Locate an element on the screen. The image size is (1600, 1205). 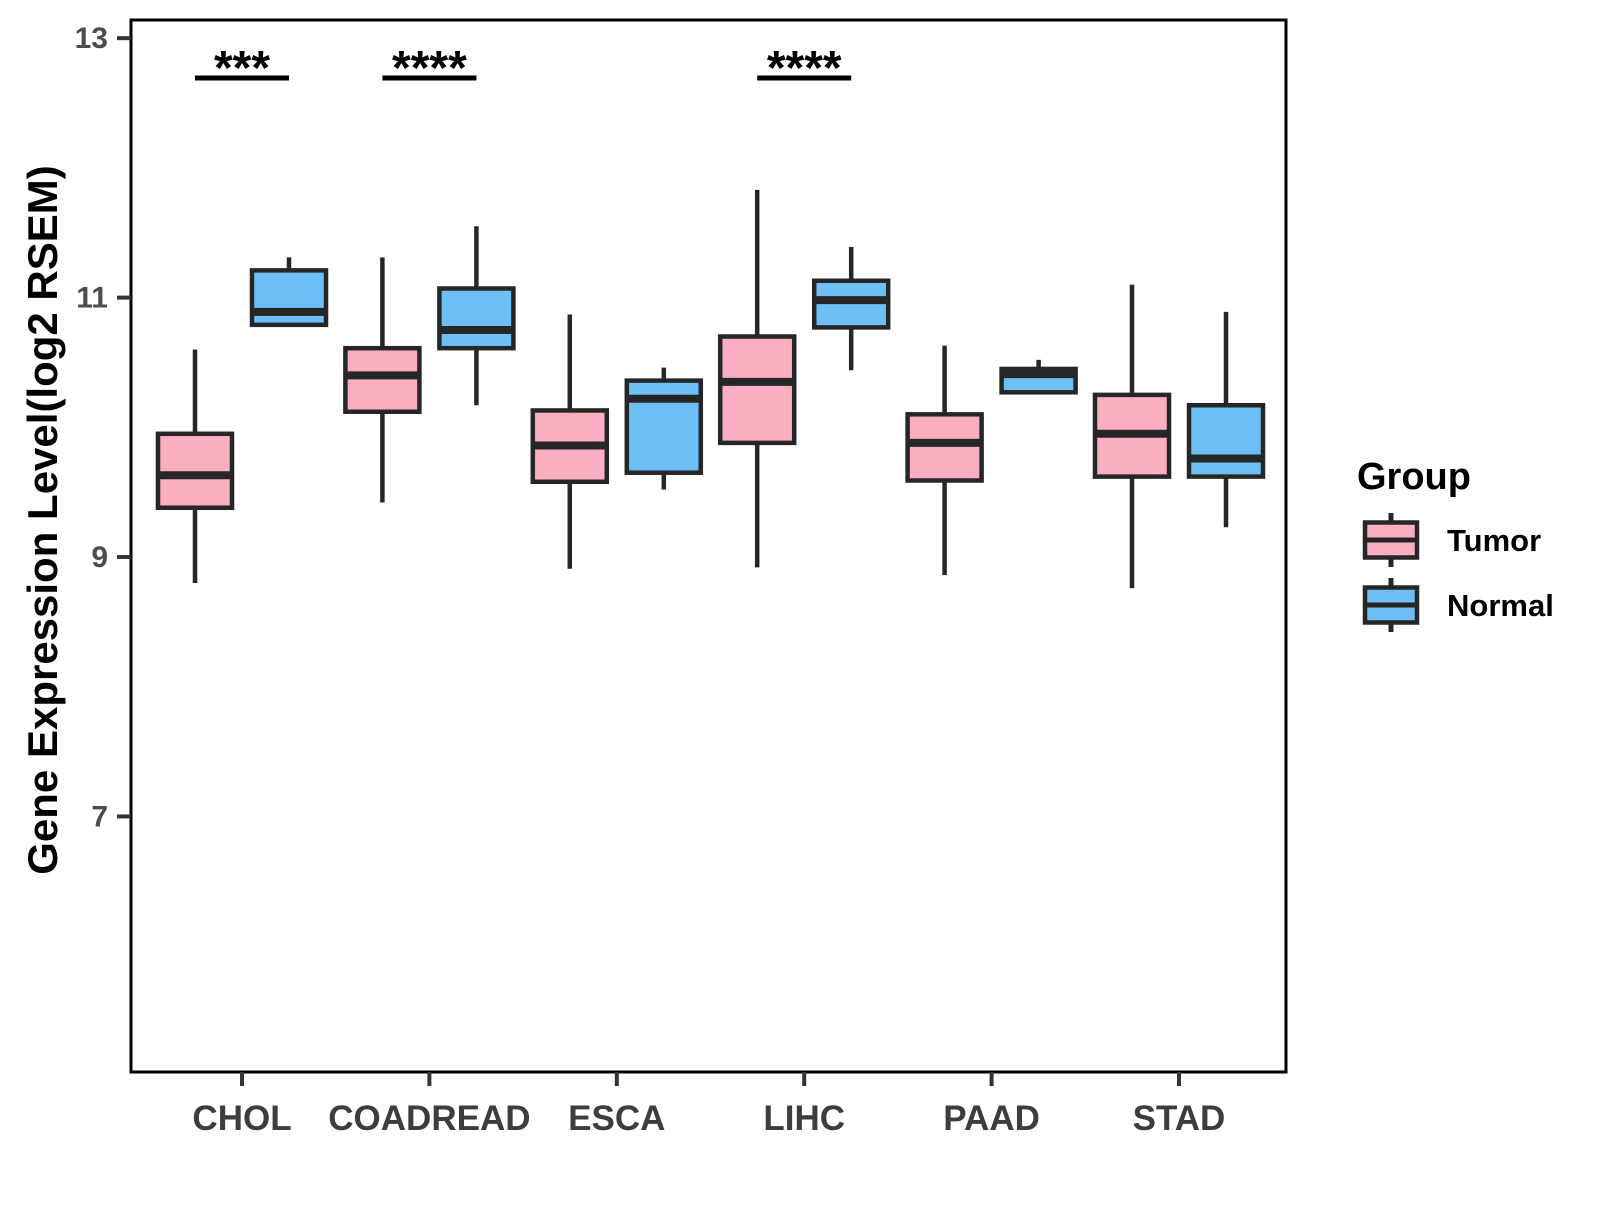
y-tick-label: 11 is located at coordinates (92, 298).